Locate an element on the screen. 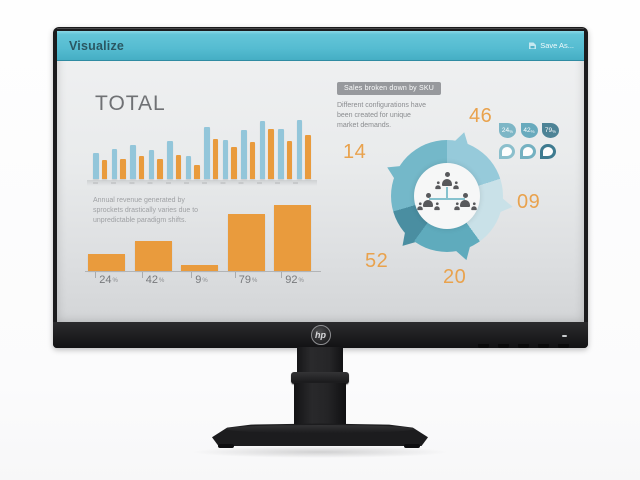  pct-label: 79% is located at coordinates (246, 279).